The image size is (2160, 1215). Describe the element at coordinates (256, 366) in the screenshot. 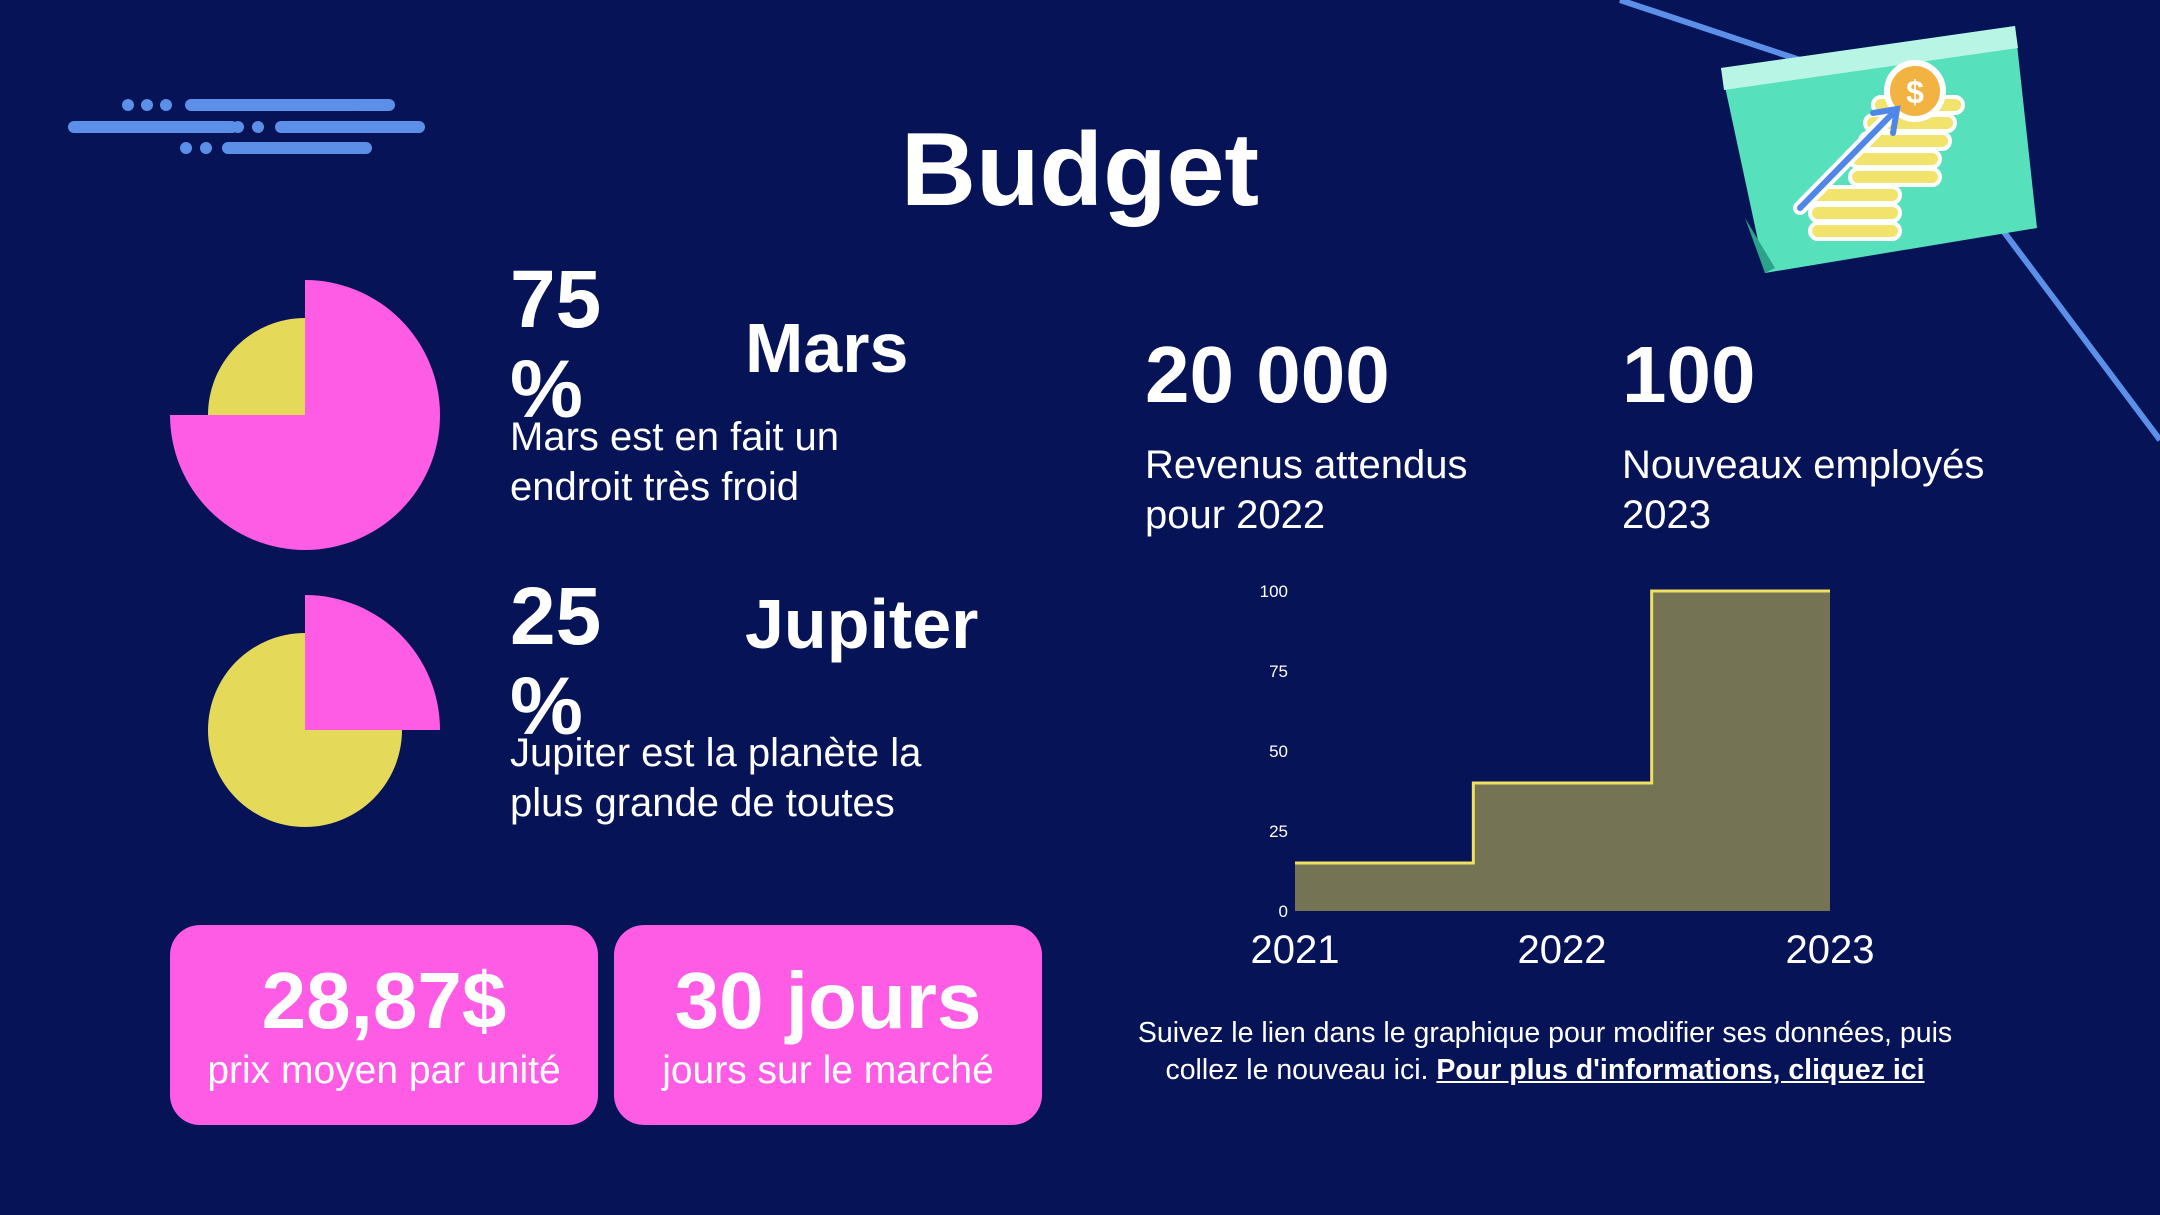

I see `pie-slice-yellow` at that location.